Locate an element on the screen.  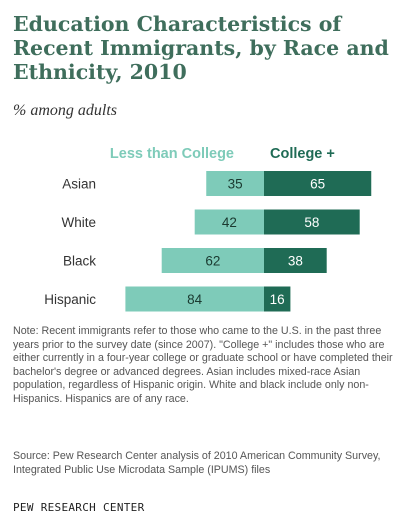
value-label-college-plus-asian: 65 is located at coordinates (317, 184).